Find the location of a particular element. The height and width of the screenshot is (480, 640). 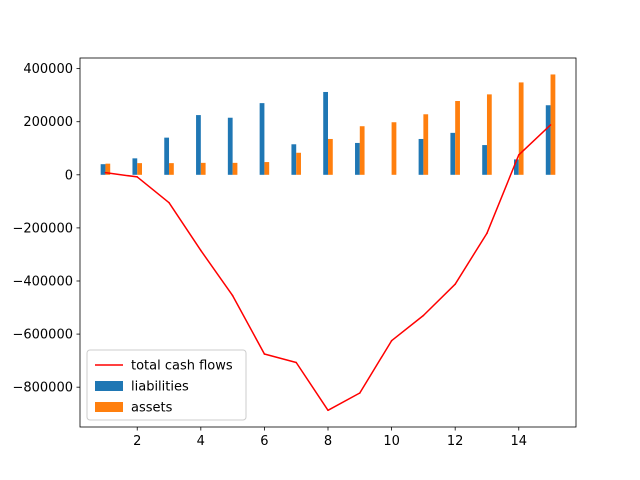

x-tick-label: 12 is located at coordinates (455, 441).